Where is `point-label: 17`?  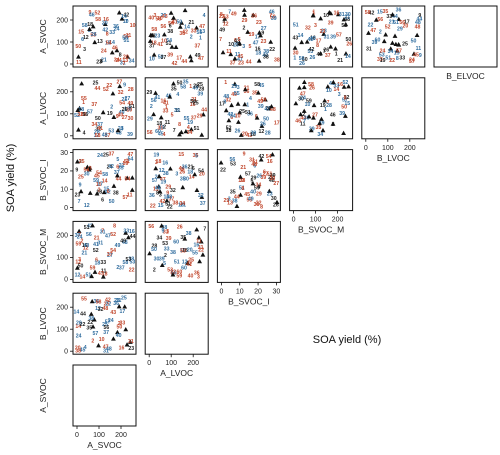 point-label: 17 is located at coordinates (190, 263).